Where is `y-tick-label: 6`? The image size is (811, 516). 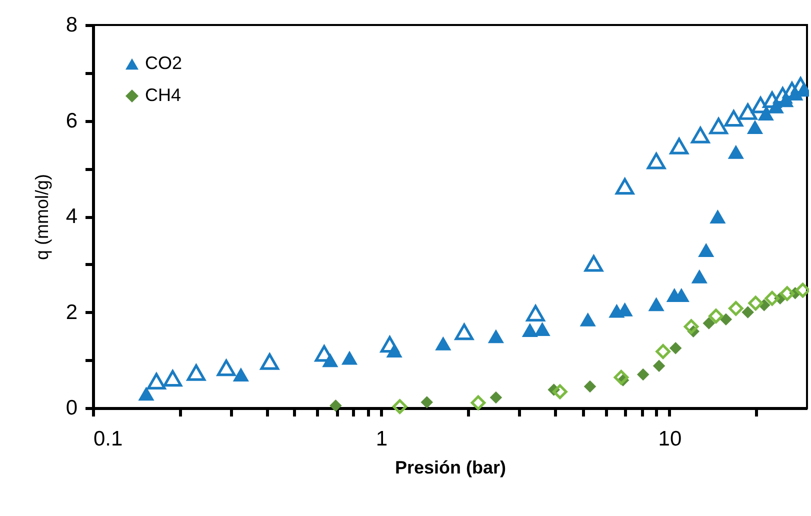 y-tick-label: 6 is located at coordinates (72, 120).